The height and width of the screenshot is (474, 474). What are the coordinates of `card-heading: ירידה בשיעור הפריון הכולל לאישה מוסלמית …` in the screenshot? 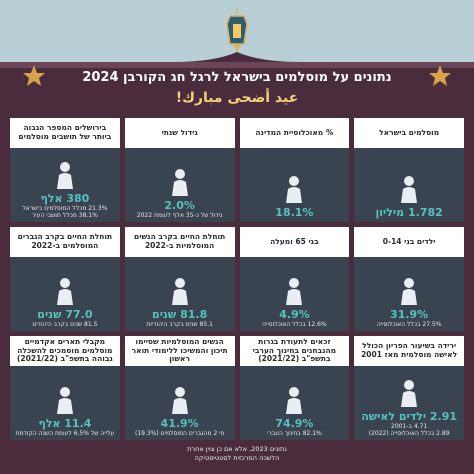 It's located at (409, 351).